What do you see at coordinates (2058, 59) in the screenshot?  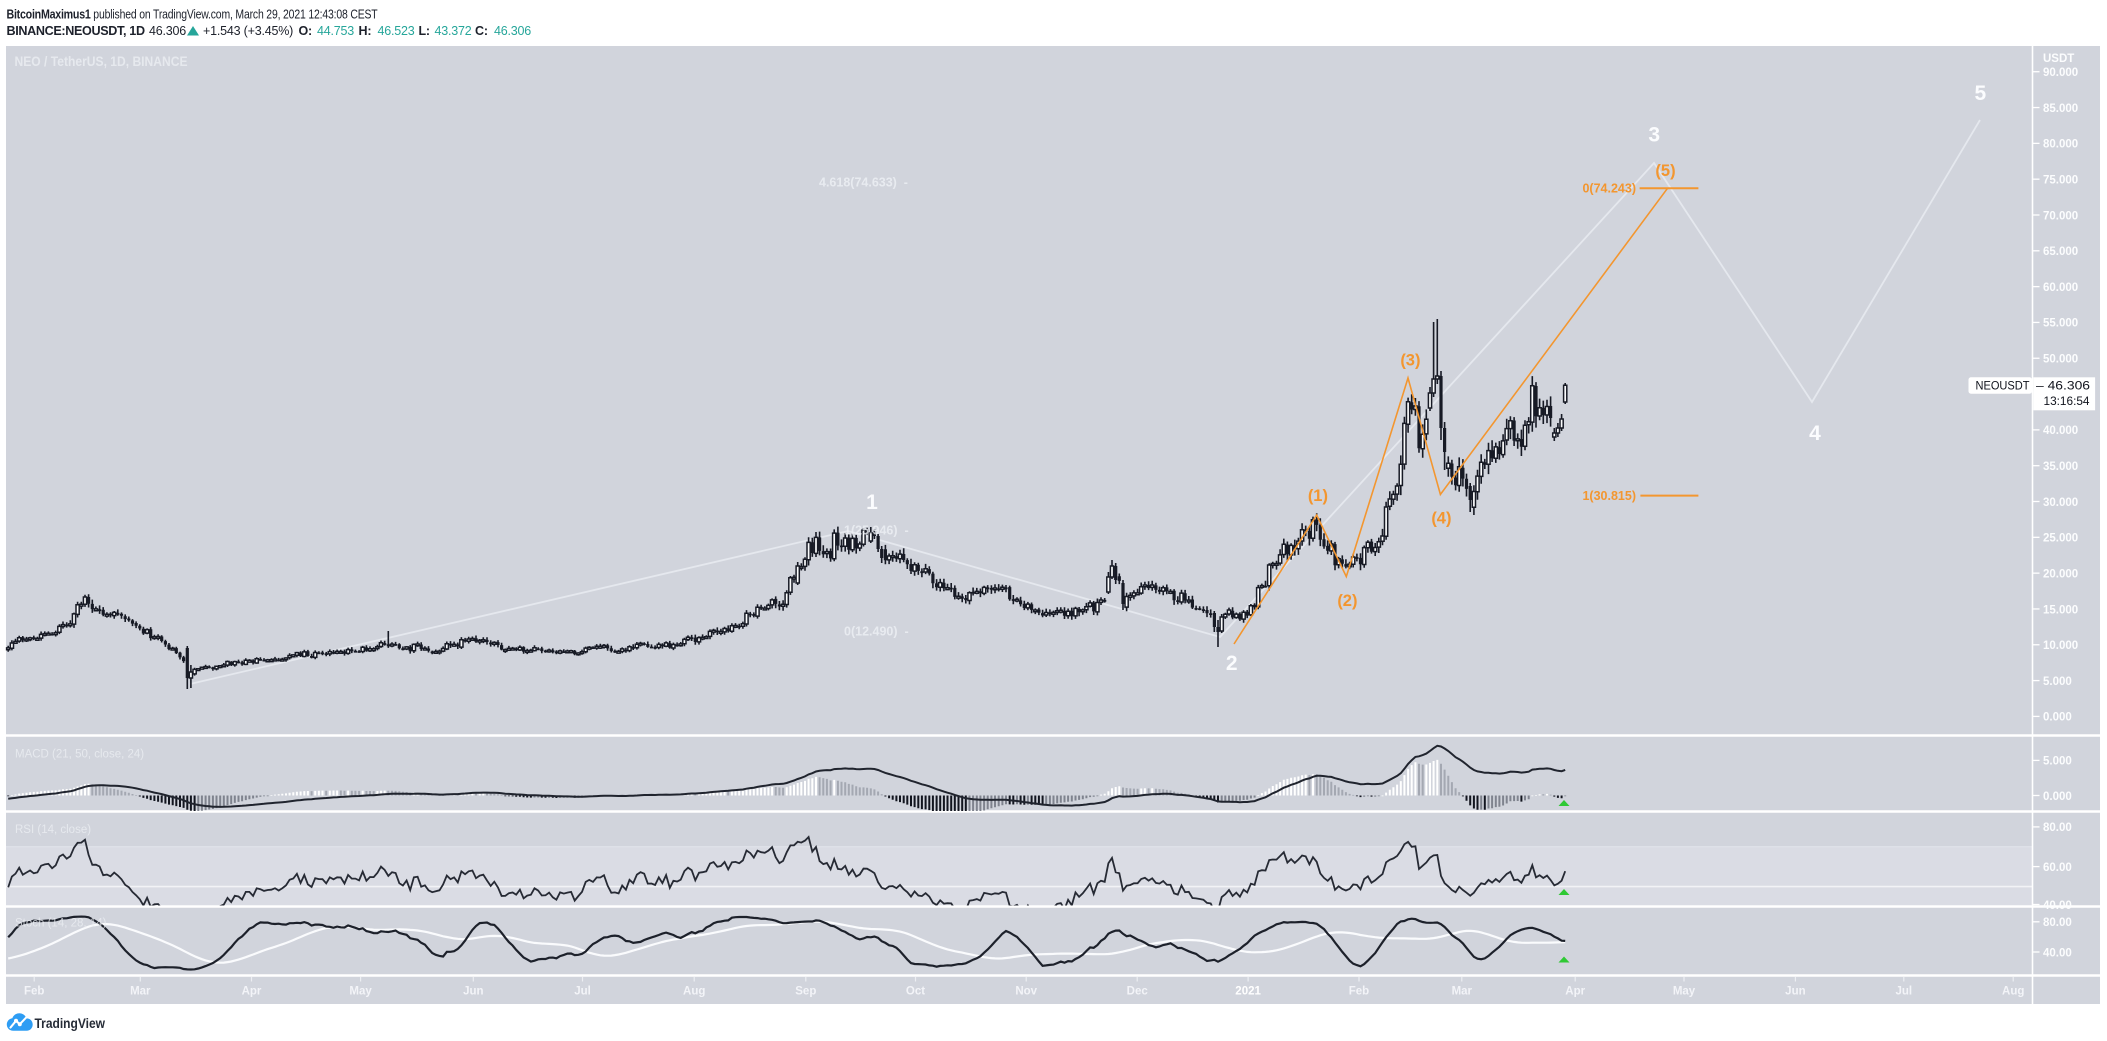 I see `svg-text: USDT` at bounding box center [2058, 59].